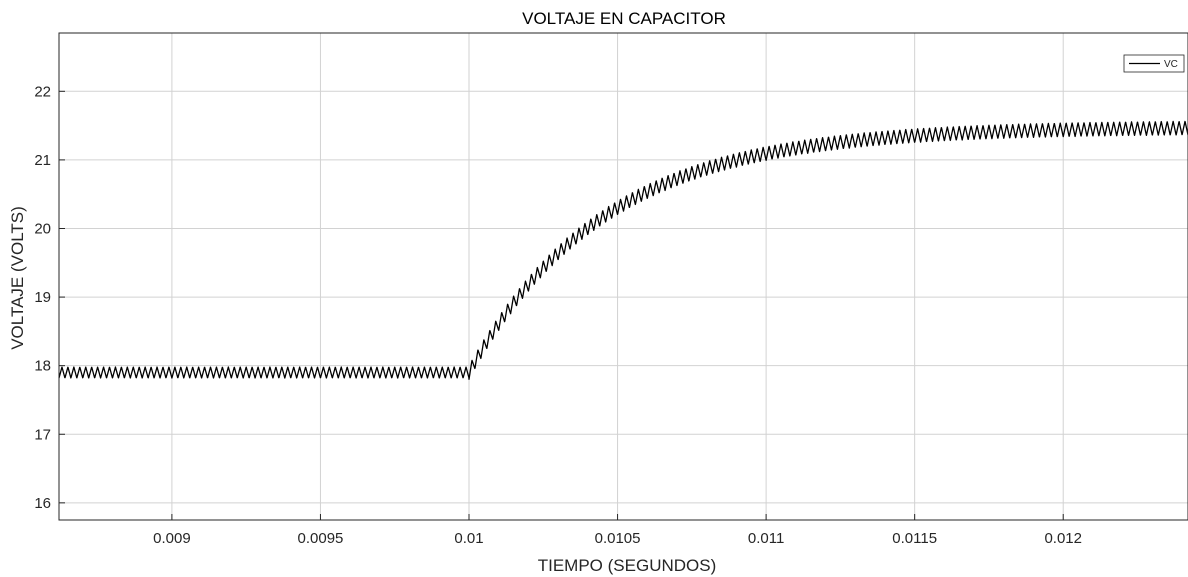 The width and height of the screenshot is (1188, 577). I want to click on y-tick-label: 18, so click(42, 366).